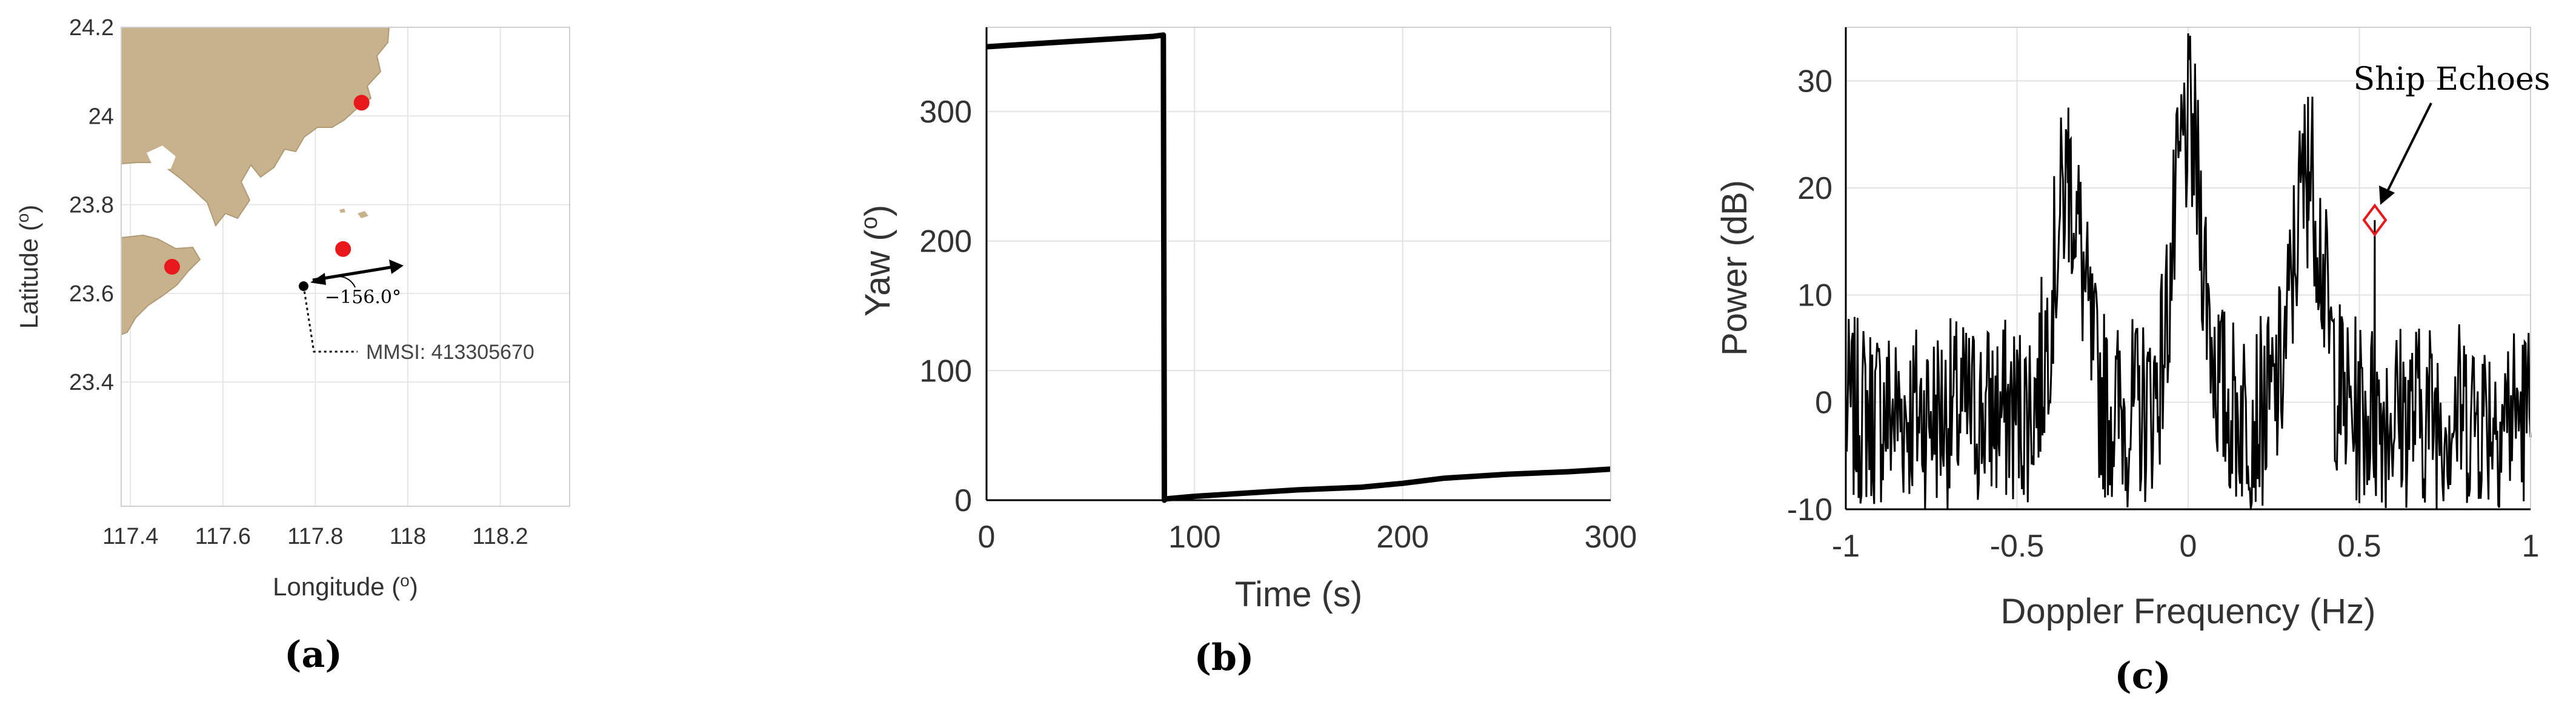 The width and height of the screenshot is (2576, 713). Describe the element at coordinates (2531, 546) in the screenshot. I see `spectrum-x-tick-label: 1` at that location.